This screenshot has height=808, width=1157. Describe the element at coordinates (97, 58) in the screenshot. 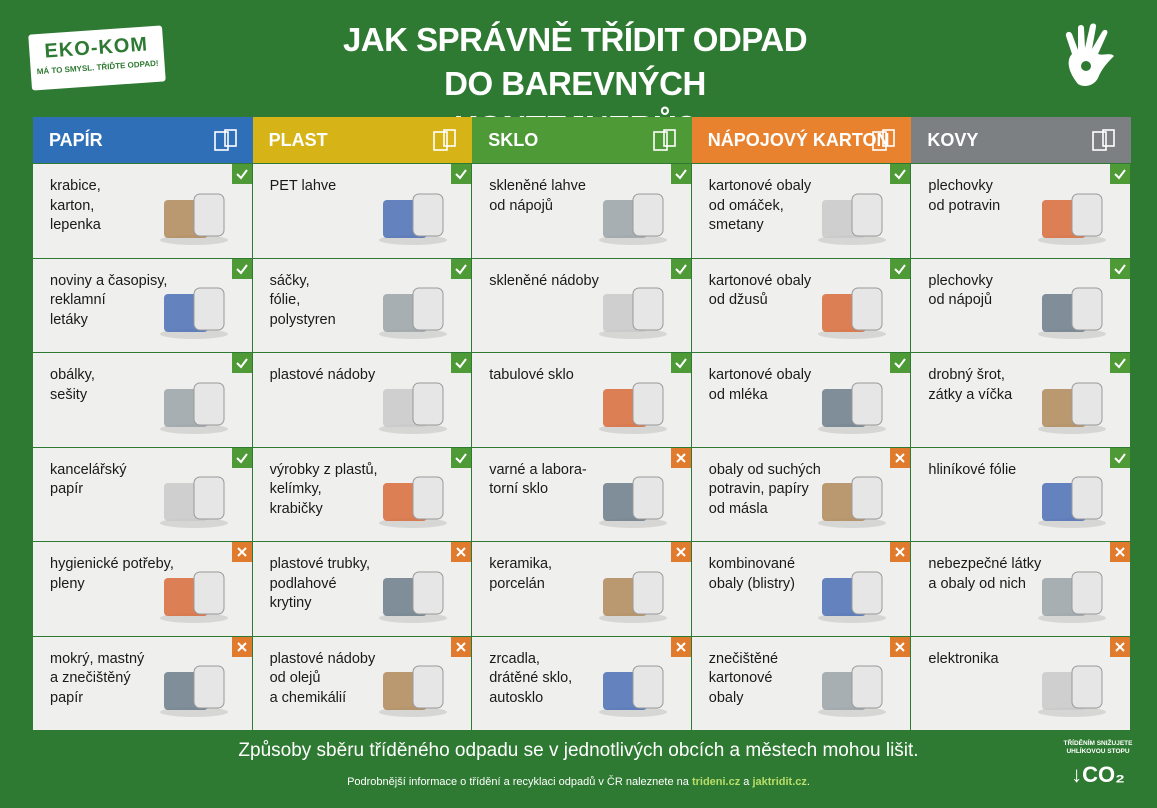

I see `logo: EKO-KOM MÁ TO SMYSL. TŘIĎTE ODPAD!` at that location.